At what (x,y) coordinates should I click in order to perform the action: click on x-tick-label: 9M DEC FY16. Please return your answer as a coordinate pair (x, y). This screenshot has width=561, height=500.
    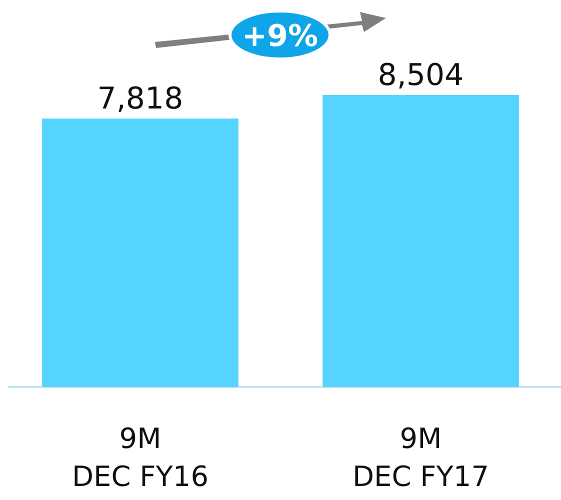
    Looking at the image, I should click on (140, 457).